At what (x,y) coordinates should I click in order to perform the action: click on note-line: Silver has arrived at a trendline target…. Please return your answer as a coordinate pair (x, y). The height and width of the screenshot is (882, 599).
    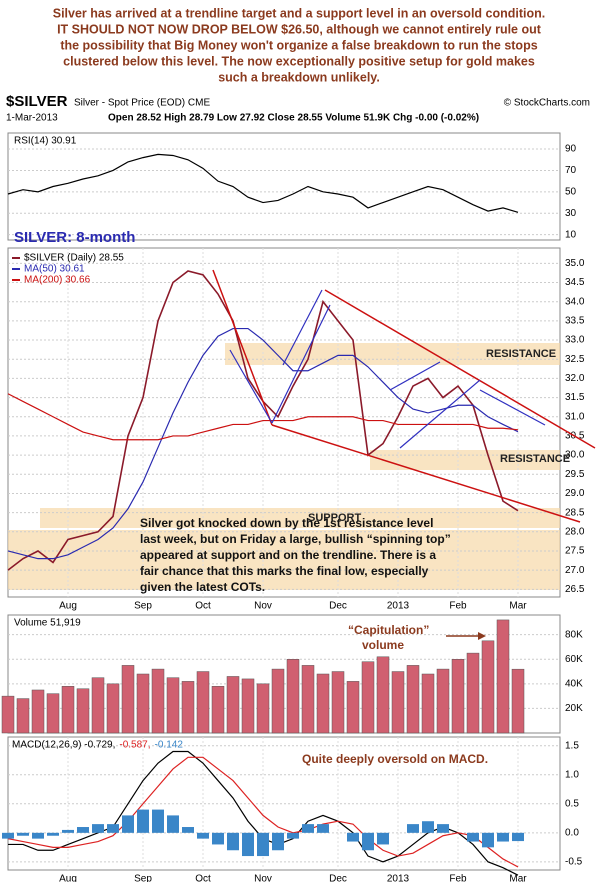
    Looking at the image, I should click on (299, 13).